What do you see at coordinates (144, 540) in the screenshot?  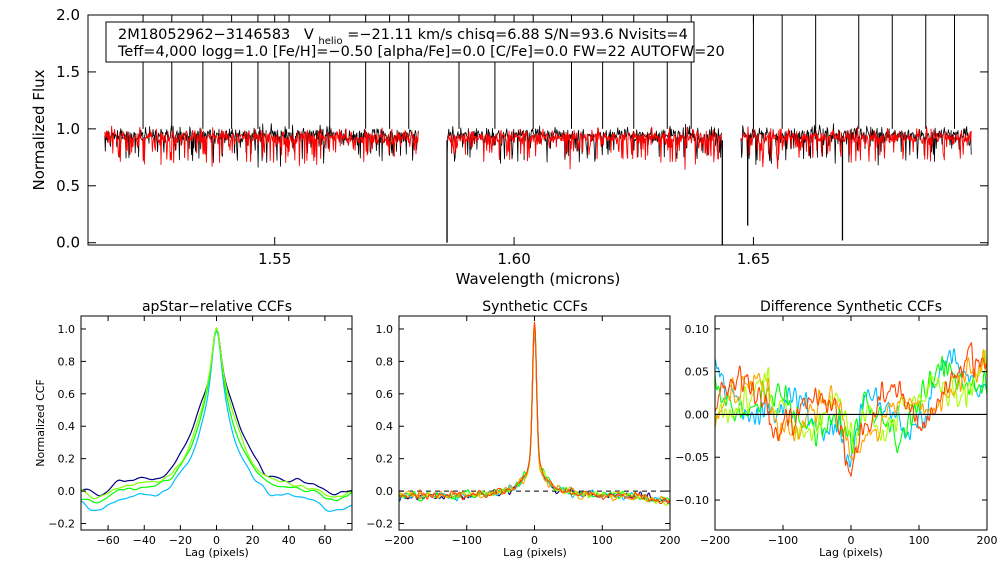 I see `x-tick-label: −40` at bounding box center [144, 540].